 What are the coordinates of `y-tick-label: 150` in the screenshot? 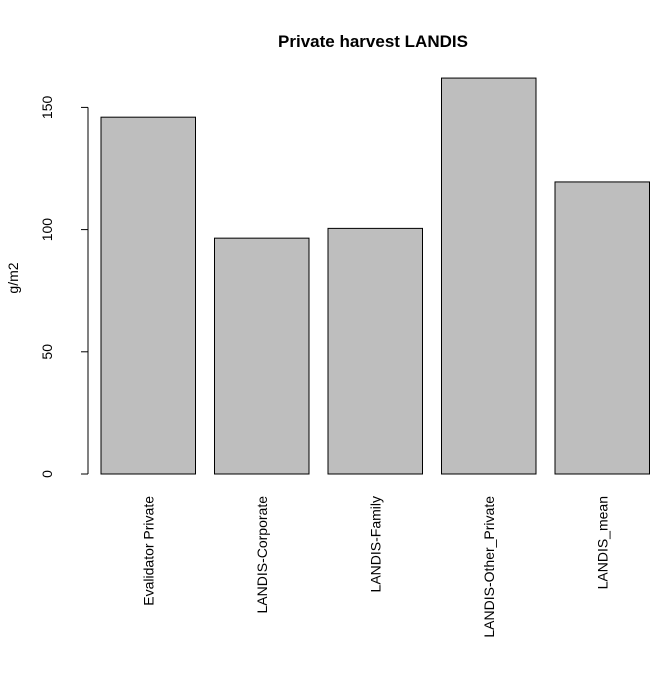 It's located at (47, 108).